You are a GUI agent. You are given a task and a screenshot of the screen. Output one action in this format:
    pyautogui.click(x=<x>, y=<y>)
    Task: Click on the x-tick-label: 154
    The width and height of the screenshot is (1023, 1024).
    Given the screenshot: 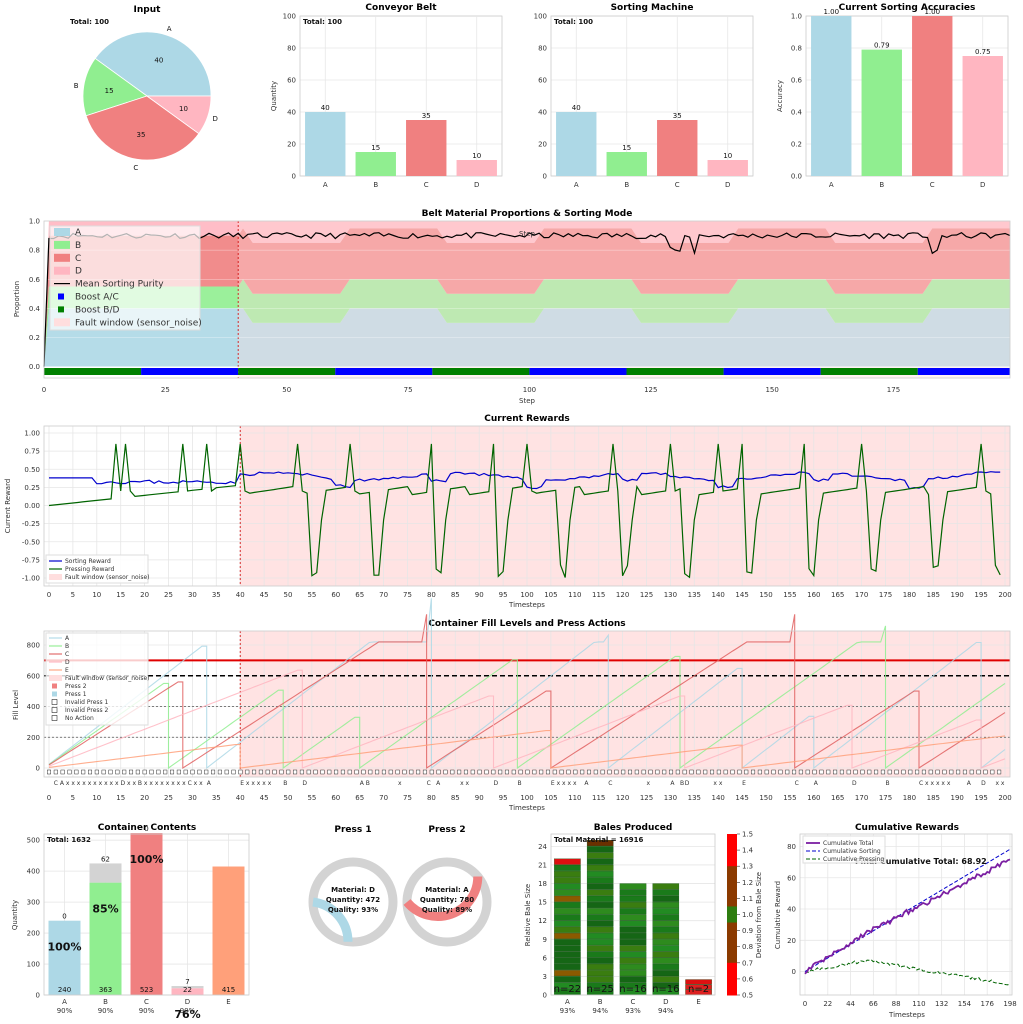 What is the action you would take?
    pyautogui.click(x=965, y=1004)
    